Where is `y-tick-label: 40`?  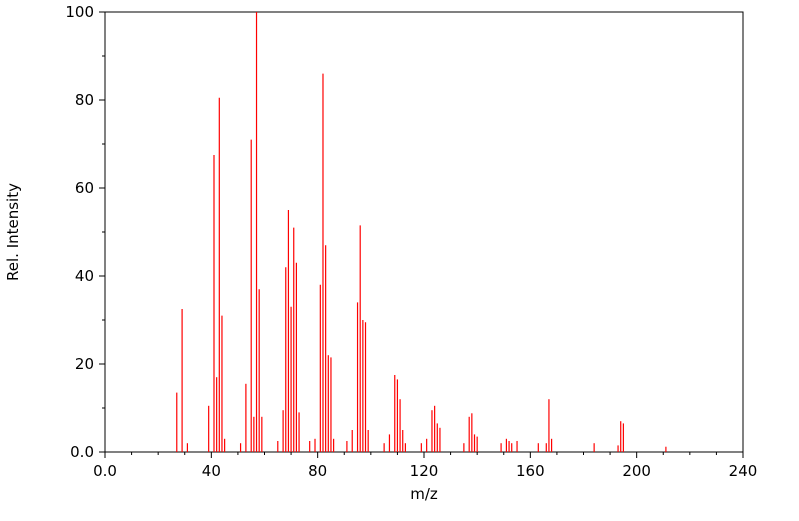 y-tick-label: 40 is located at coordinates (84, 276).